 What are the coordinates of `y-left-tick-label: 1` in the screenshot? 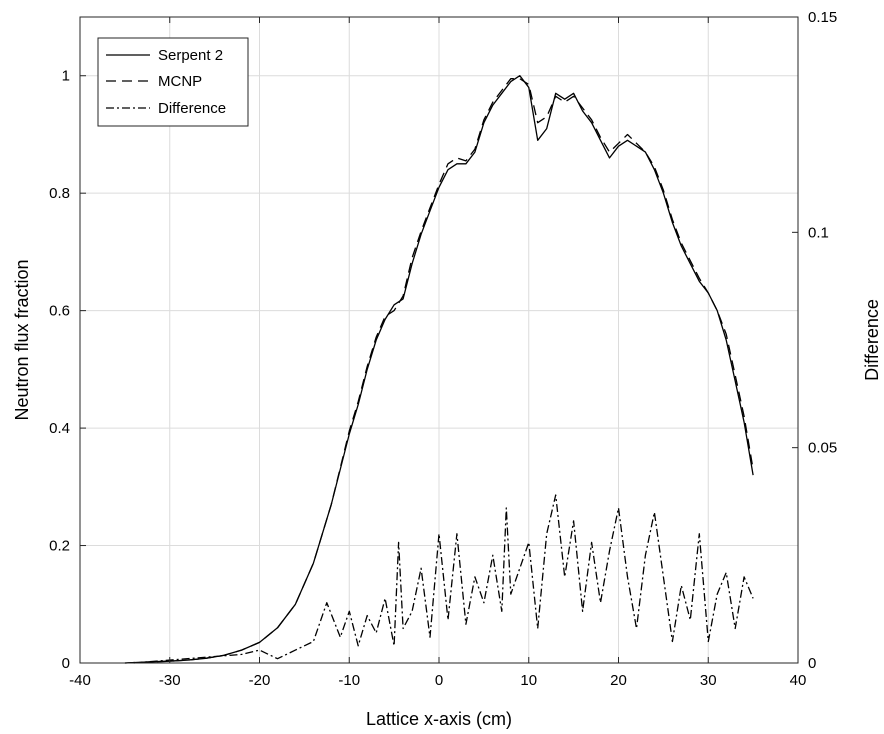 It's located at (66, 76).